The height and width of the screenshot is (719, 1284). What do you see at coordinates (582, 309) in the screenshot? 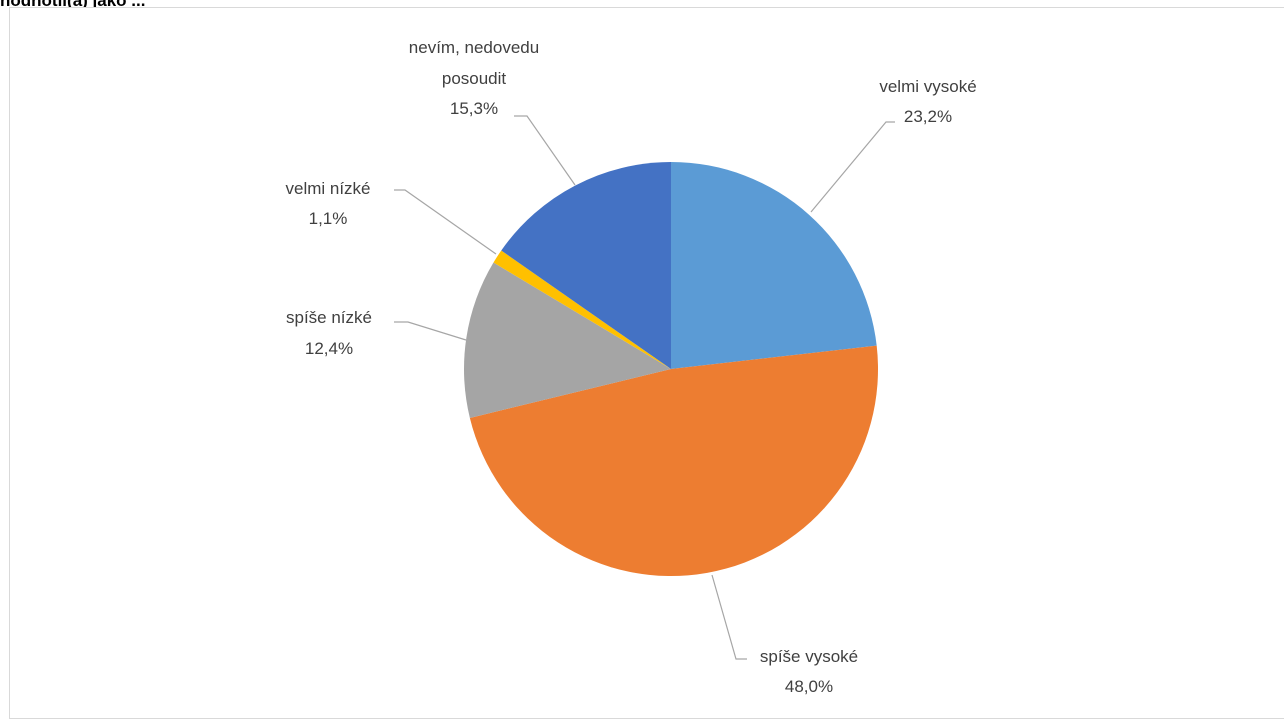
I see `pie-slice-velmi-nizke` at bounding box center [582, 309].